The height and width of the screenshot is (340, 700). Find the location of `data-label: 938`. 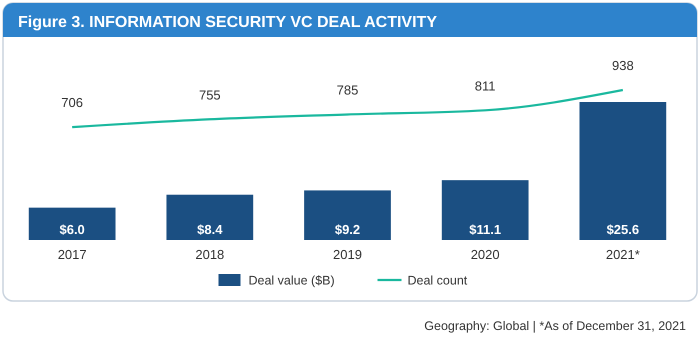

data-label: 938 is located at coordinates (623, 65).